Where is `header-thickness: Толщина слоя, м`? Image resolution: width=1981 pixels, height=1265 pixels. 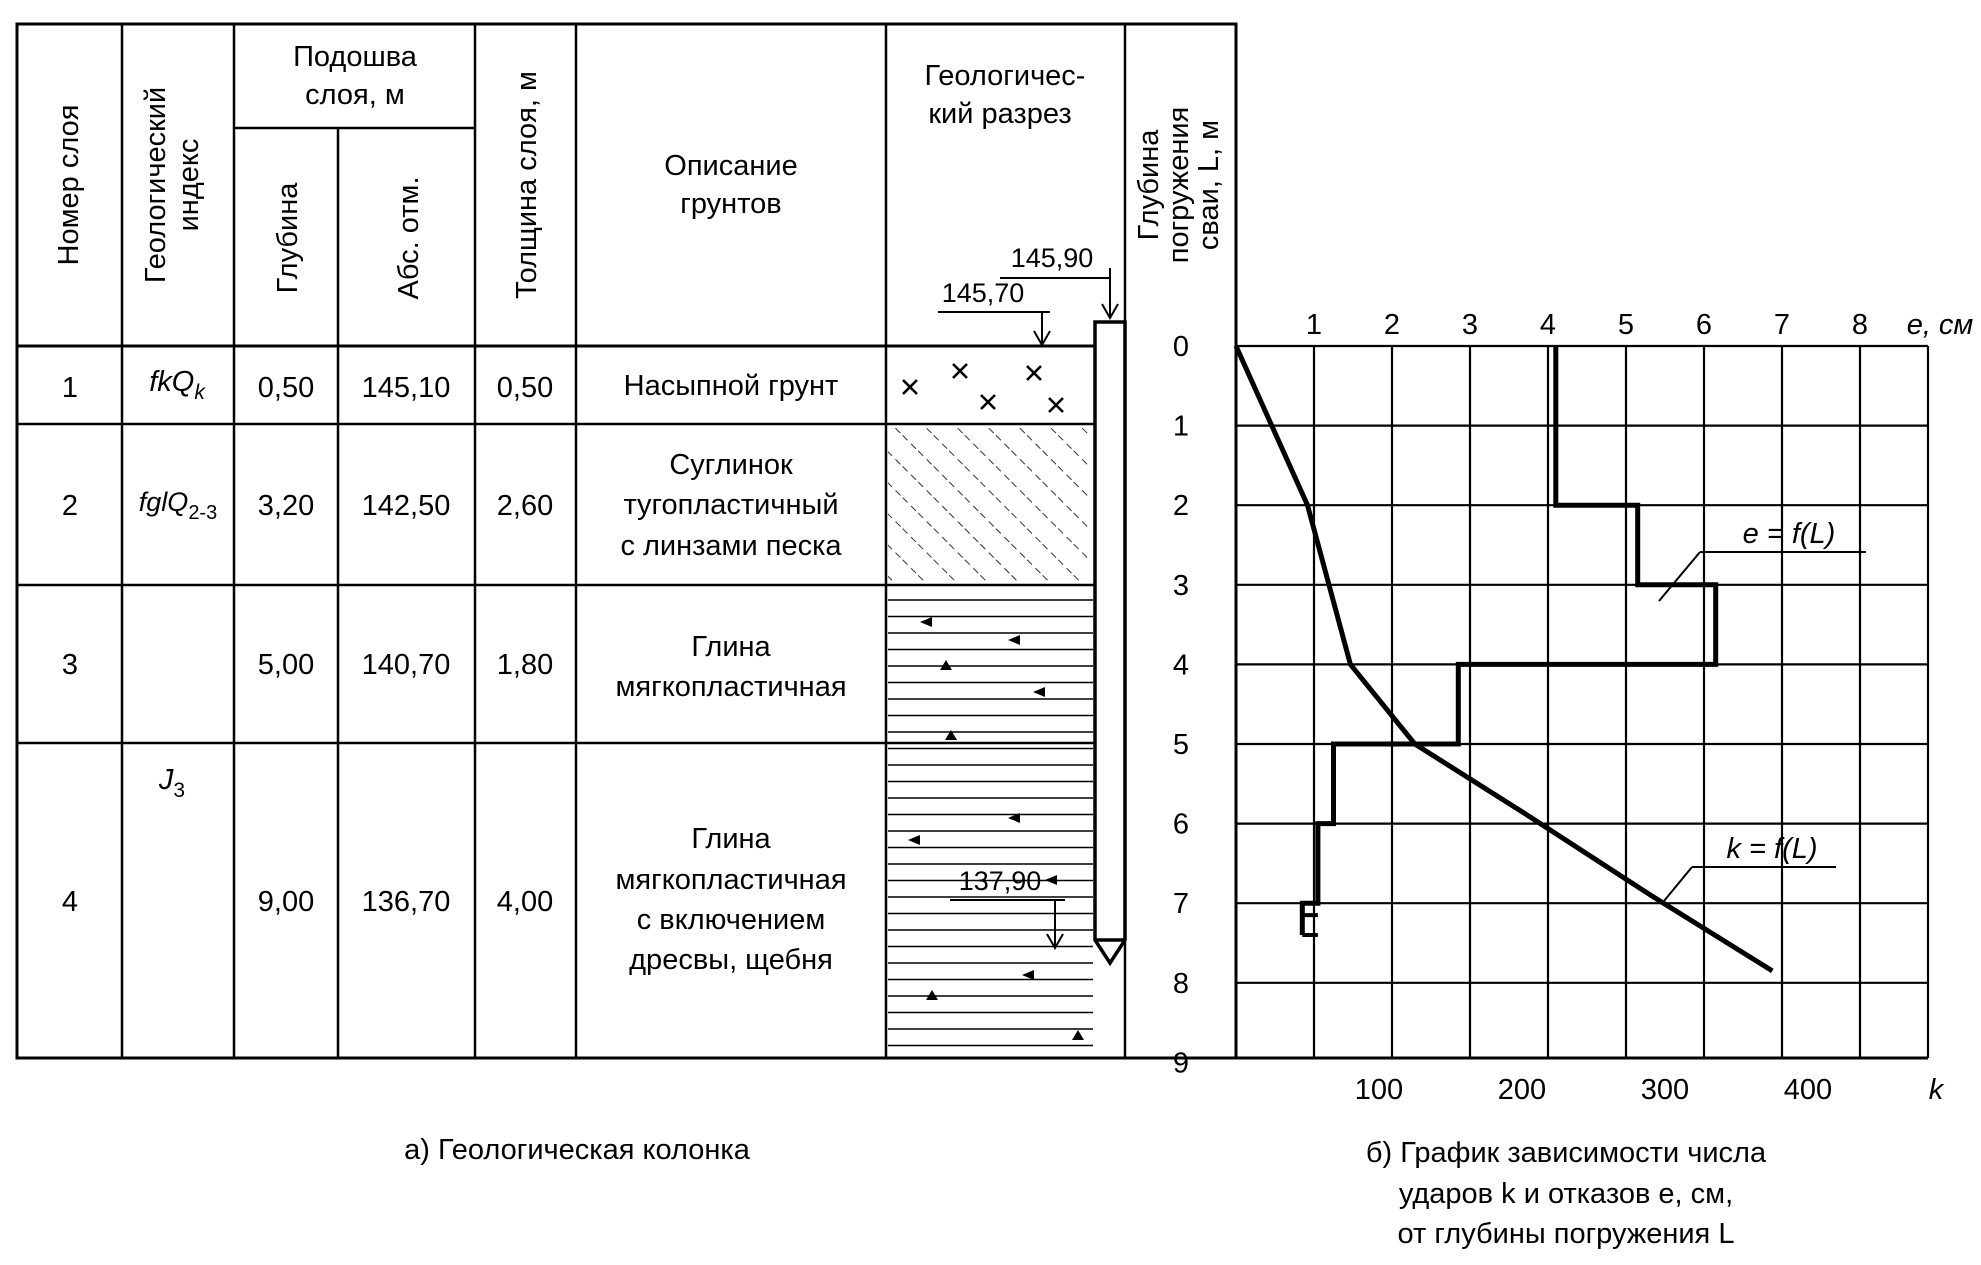 header-thickness: Толщина слоя, м is located at coordinates (527, 185).